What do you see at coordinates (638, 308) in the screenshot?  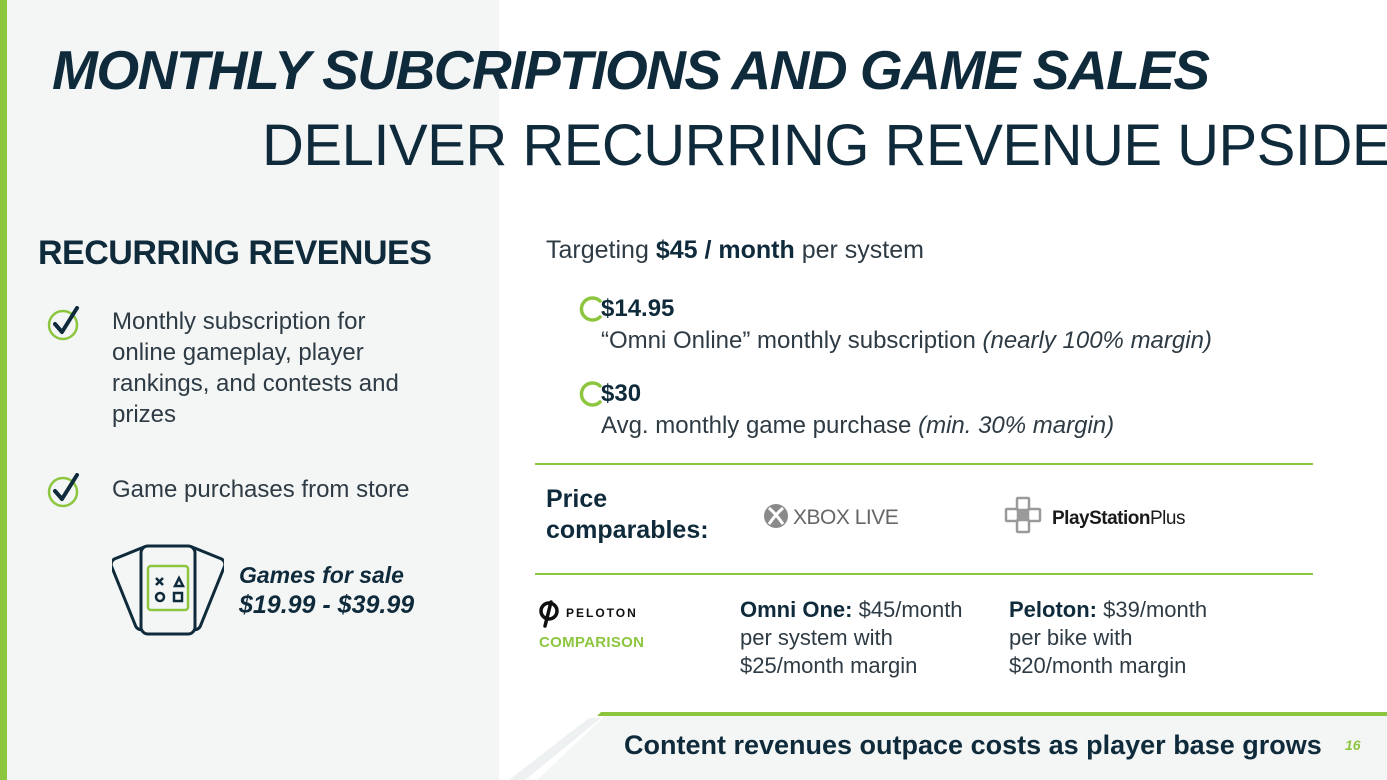 I see `price-amount-subscription: $14.95` at bounding box center [638, 308].